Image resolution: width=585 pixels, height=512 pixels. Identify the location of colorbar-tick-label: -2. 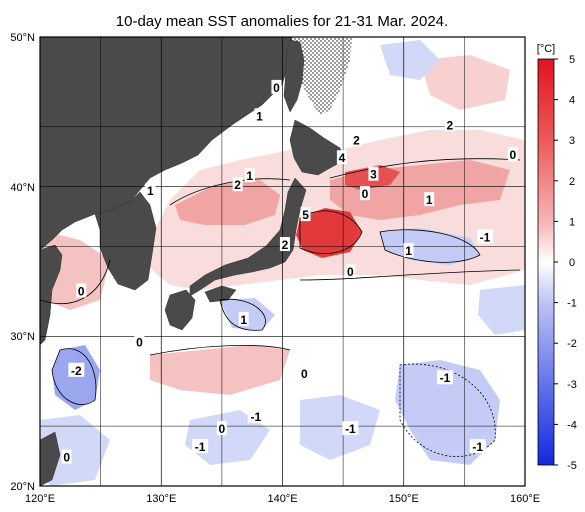
(572, 344).